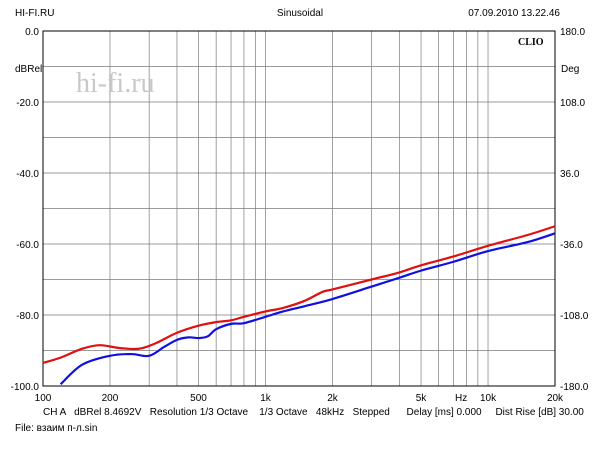 The image size is (600, 450). What do you see at coordinates (333, 398) in the screenshot?
I see `x-tick-label: 2k` at bounding box center [333, 398].